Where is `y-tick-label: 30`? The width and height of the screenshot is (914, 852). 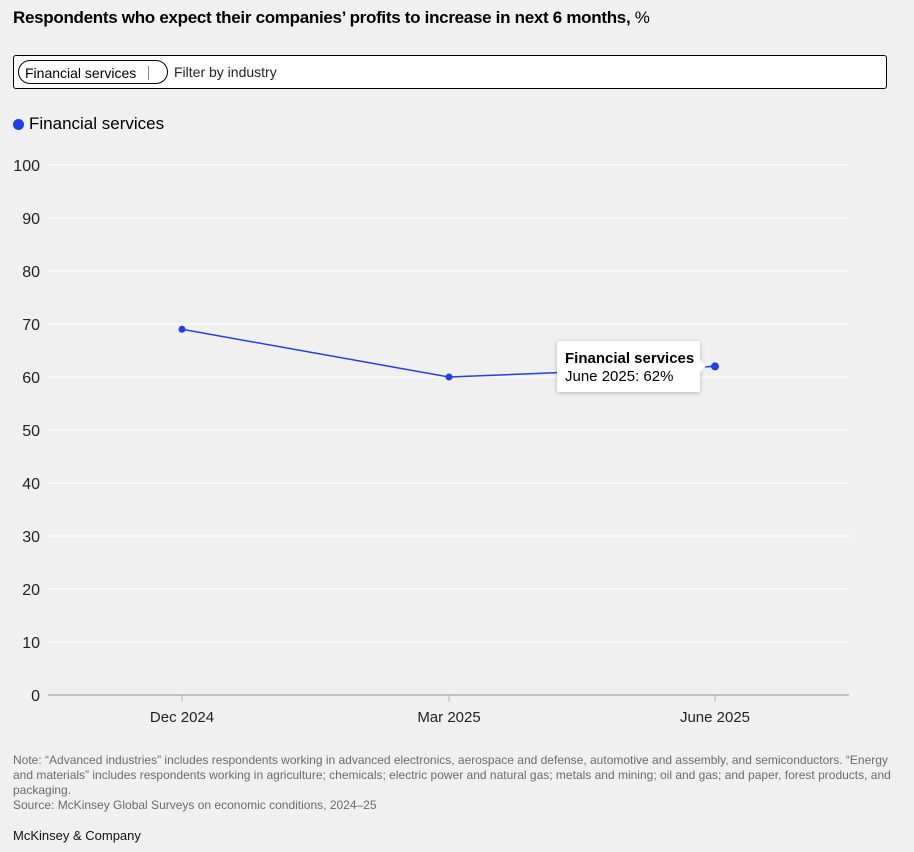
y-tick-label: 30 is located at coordinates (31, 537).